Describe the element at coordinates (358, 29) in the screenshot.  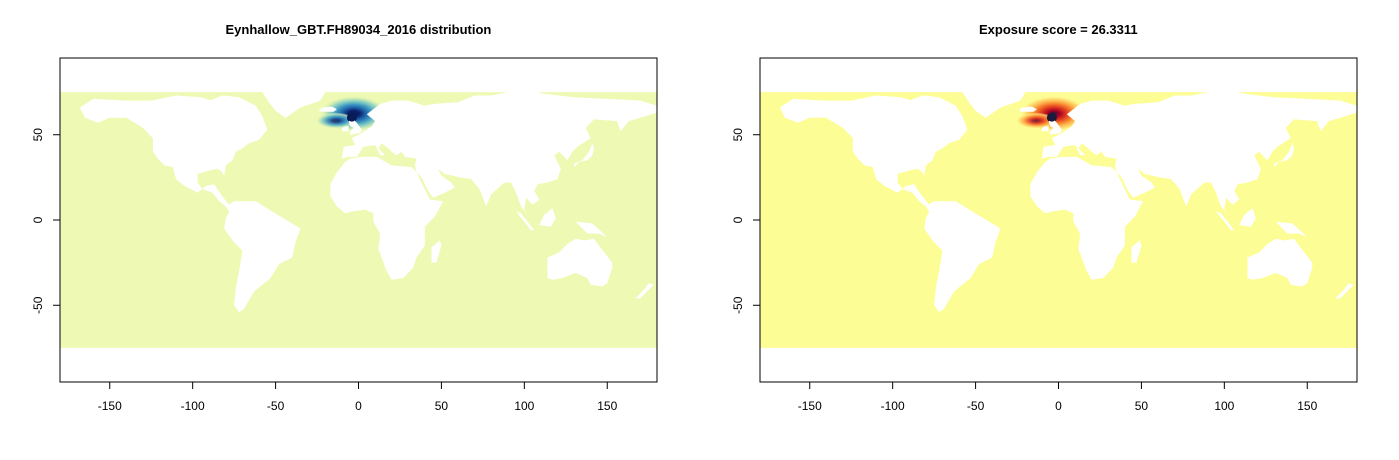
I see `distribution-map-title: Eynhallow_GBT.FH89034_2016 distribution` at that location.